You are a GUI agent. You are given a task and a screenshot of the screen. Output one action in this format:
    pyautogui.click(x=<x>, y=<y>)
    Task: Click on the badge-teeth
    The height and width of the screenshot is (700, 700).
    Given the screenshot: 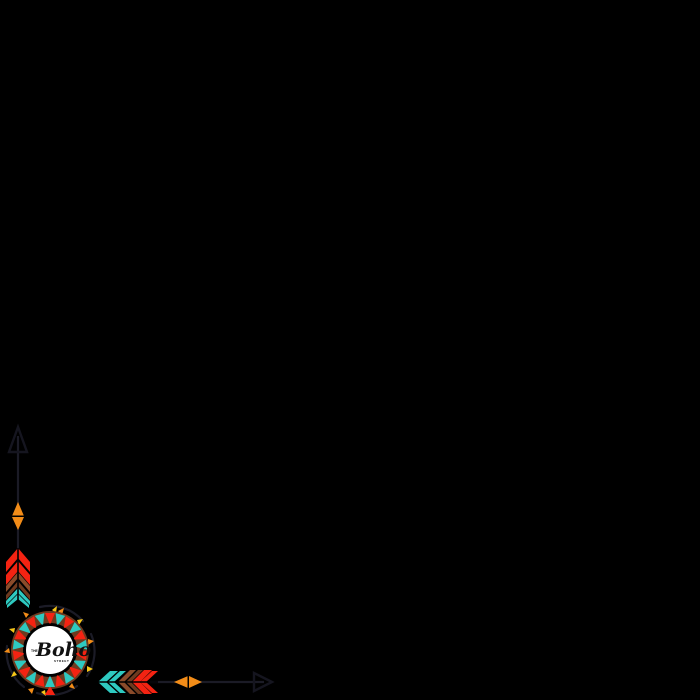 What is the action you would take?
    pyautogui.click(x=50, y=650)
    